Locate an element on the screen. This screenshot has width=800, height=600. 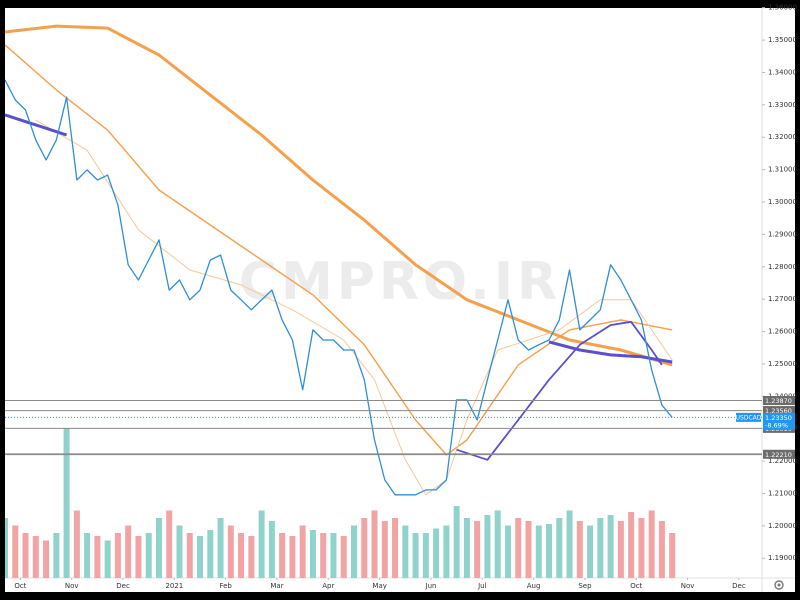
y-tick-label: 1.27000 is located at coordinates (782, 299).